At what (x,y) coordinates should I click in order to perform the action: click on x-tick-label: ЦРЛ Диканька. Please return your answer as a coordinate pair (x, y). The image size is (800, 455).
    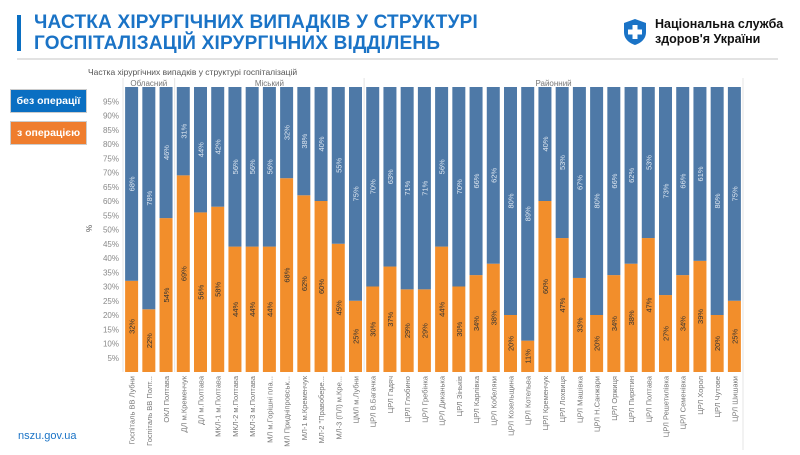
    Looking at the image, I should click on (442, 400).